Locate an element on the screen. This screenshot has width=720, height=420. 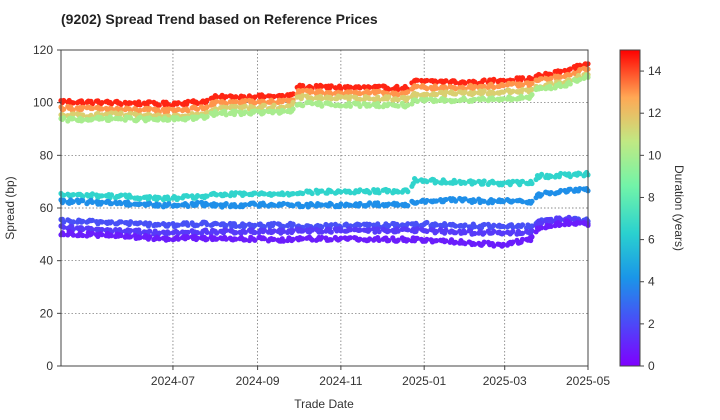
x-tick-label: 2024-07 is located at coordinates (173, 381).